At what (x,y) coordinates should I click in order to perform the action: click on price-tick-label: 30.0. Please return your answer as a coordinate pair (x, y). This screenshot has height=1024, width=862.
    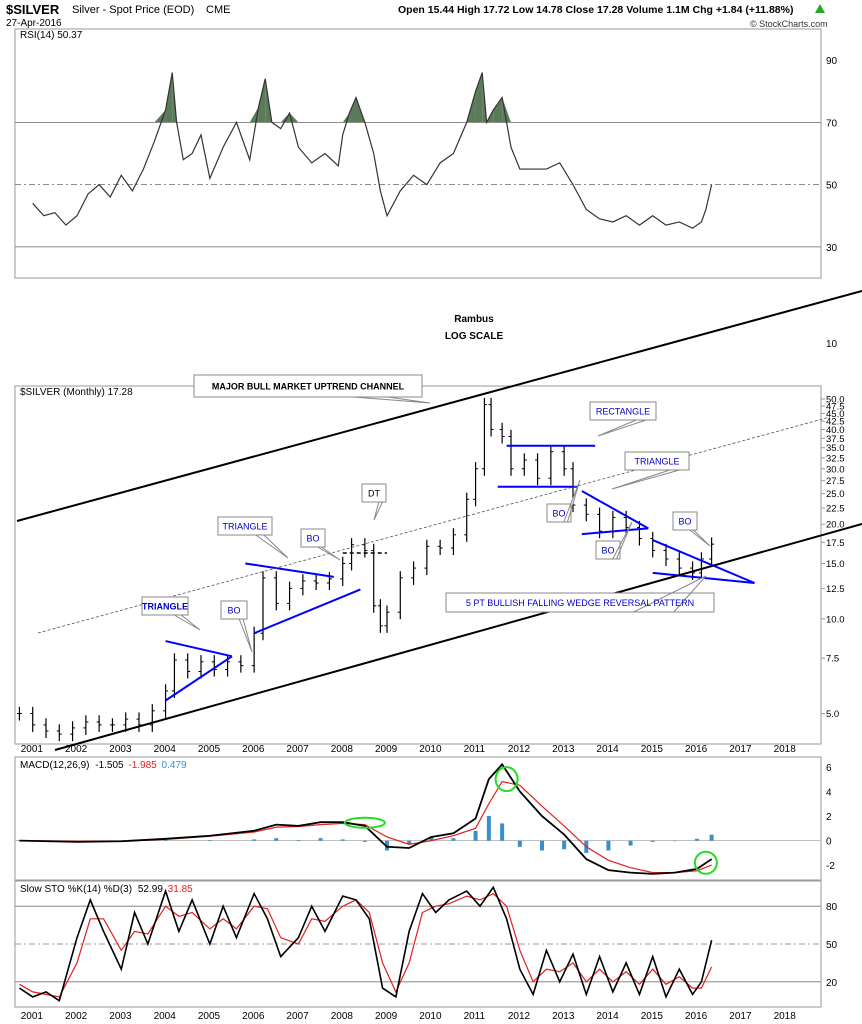
    Looking at the image, I should click on (835, 469).